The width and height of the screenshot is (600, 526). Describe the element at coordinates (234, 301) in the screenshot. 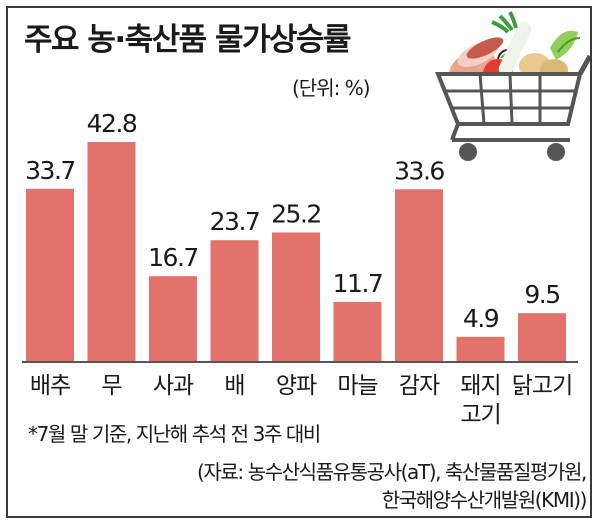

I see `bar-배` at that location.